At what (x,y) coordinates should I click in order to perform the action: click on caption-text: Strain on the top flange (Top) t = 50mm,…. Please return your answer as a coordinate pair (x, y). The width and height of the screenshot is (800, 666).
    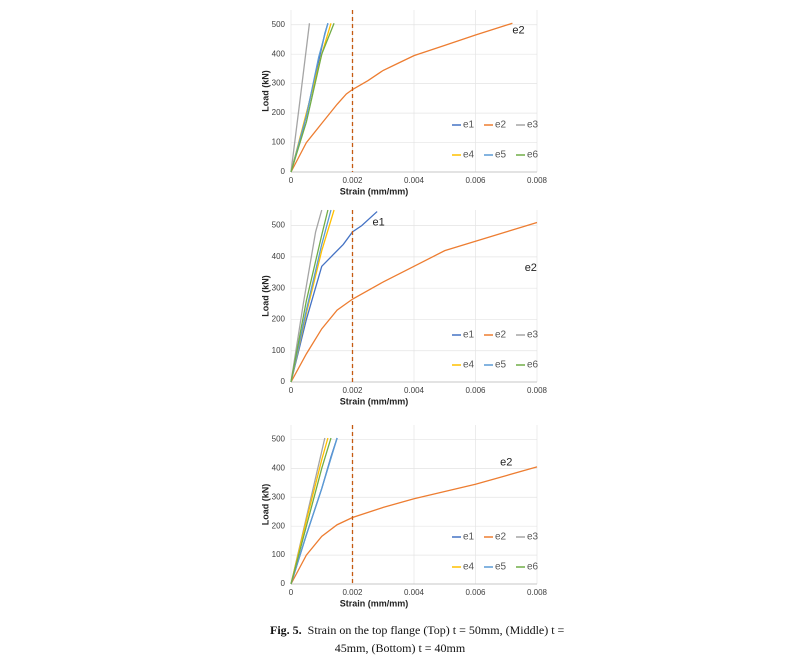
    Looking at the image, I should click on (436, 630).